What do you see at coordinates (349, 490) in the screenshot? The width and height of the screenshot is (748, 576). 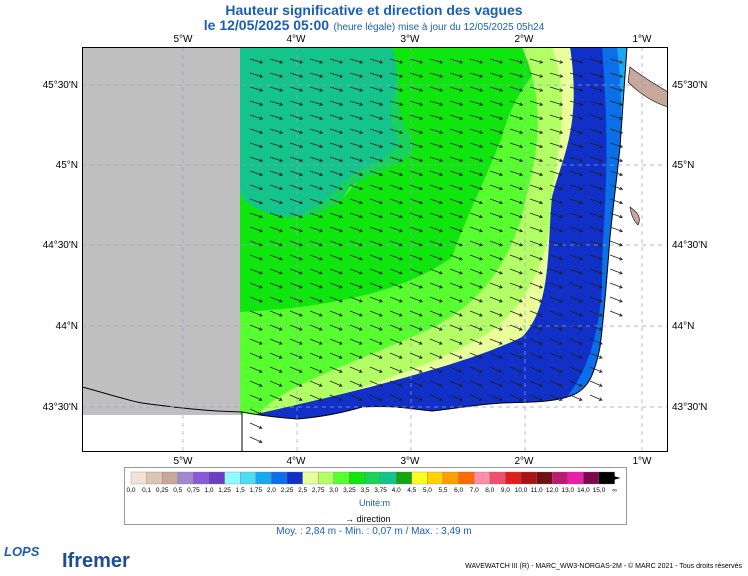 I see `legend-tick-label: 3,25` at bounding box center [349, 490].